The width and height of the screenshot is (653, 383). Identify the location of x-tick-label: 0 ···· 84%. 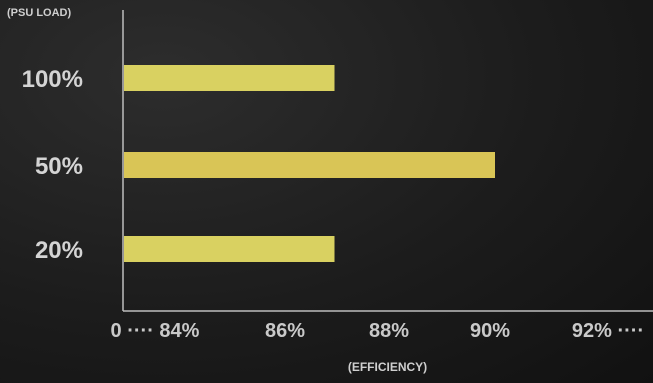
(155, 331).